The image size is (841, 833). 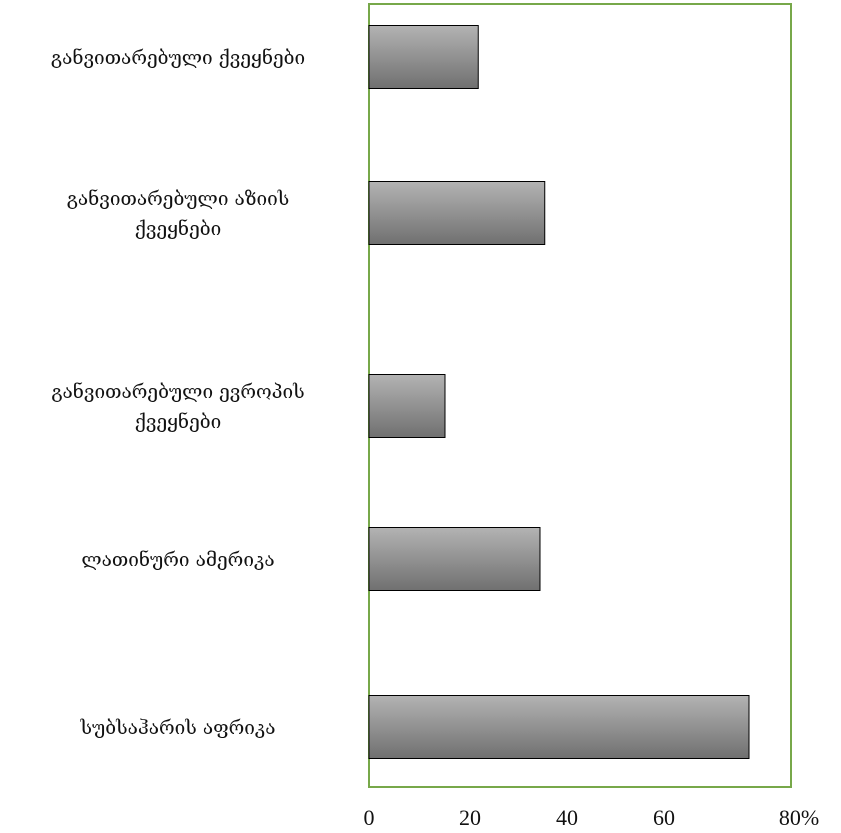 I want to click on x-tick-label-0: 0, so click(x=369, y=817).